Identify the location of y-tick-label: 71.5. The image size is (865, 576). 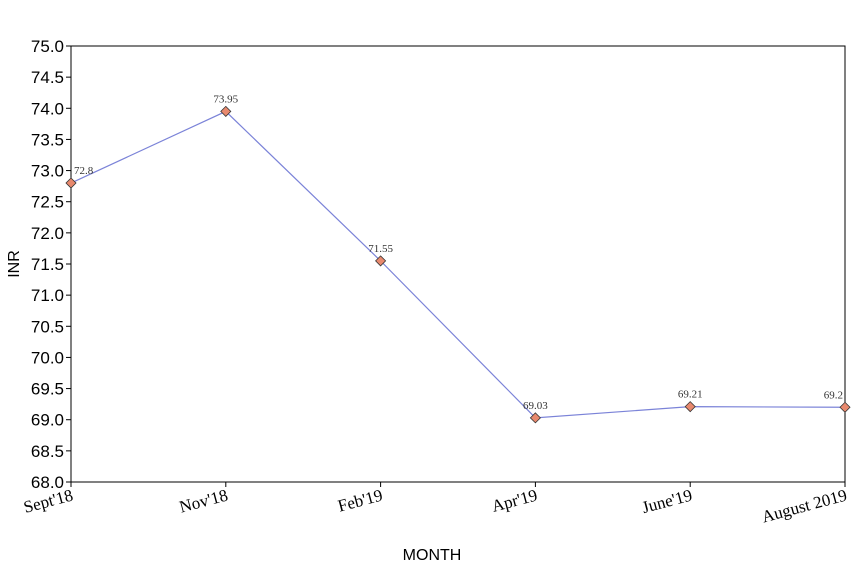
(47, 264).